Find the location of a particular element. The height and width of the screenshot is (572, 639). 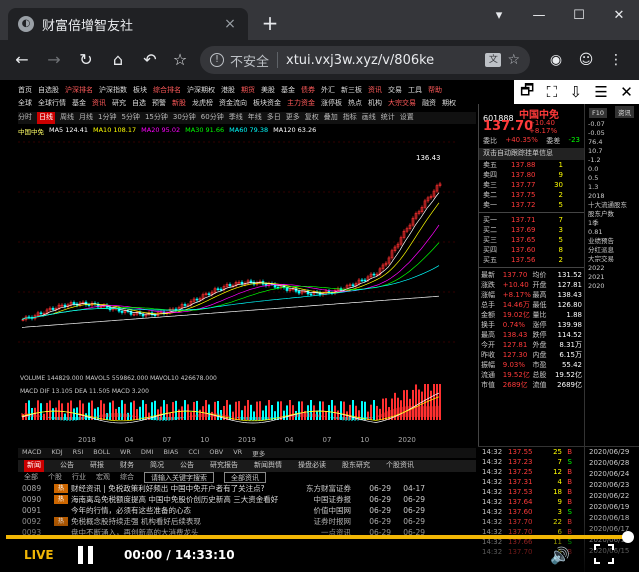

side-panel-button: F10 is located at coordinates (598, 113).